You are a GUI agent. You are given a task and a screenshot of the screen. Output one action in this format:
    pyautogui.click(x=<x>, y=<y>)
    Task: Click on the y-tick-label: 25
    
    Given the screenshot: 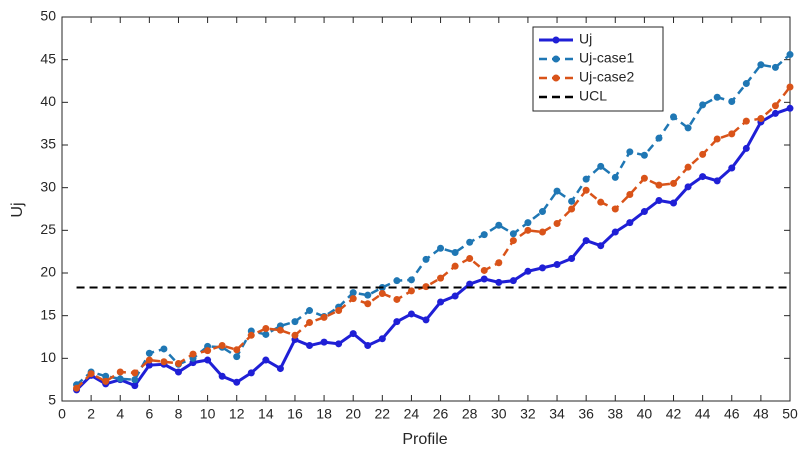 What is the action you would take?
    pyautogui.click(x=48, y=229)
    